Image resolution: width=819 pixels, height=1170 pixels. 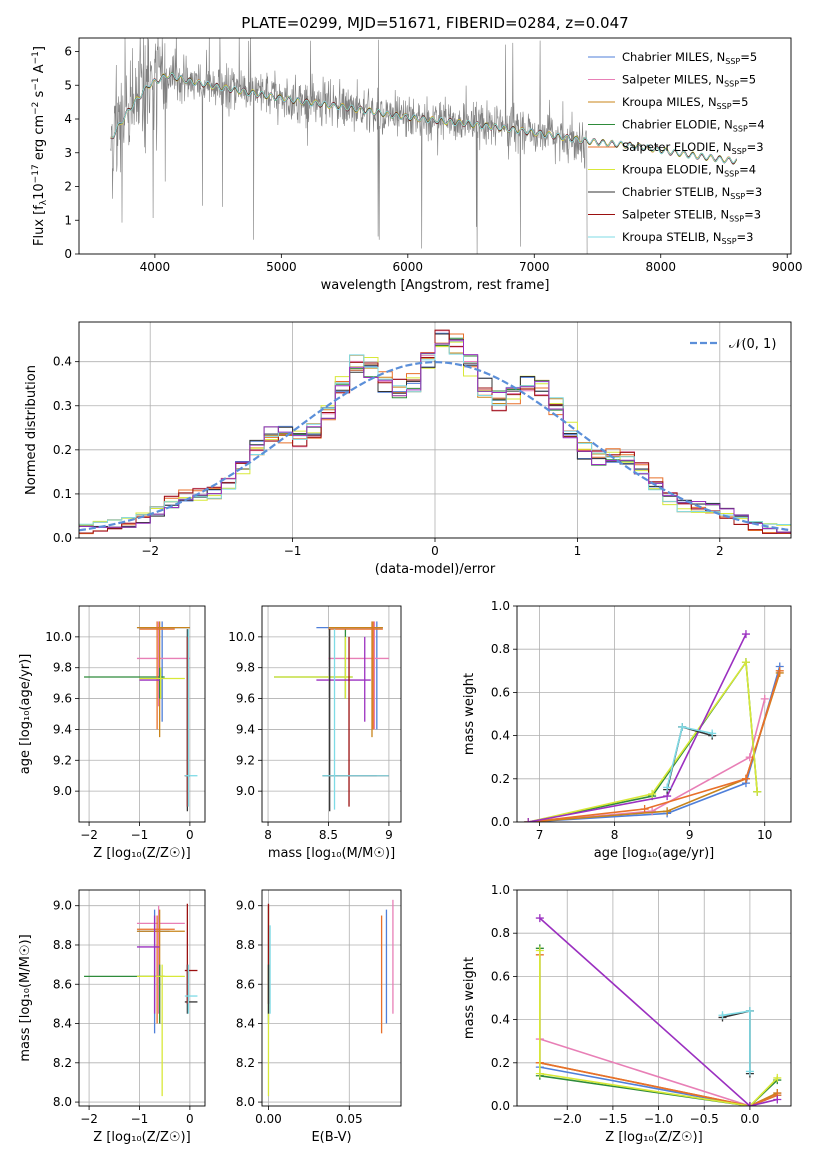 I want to click on plot-area-mass-vs-Z, so click(x=142, y=998).